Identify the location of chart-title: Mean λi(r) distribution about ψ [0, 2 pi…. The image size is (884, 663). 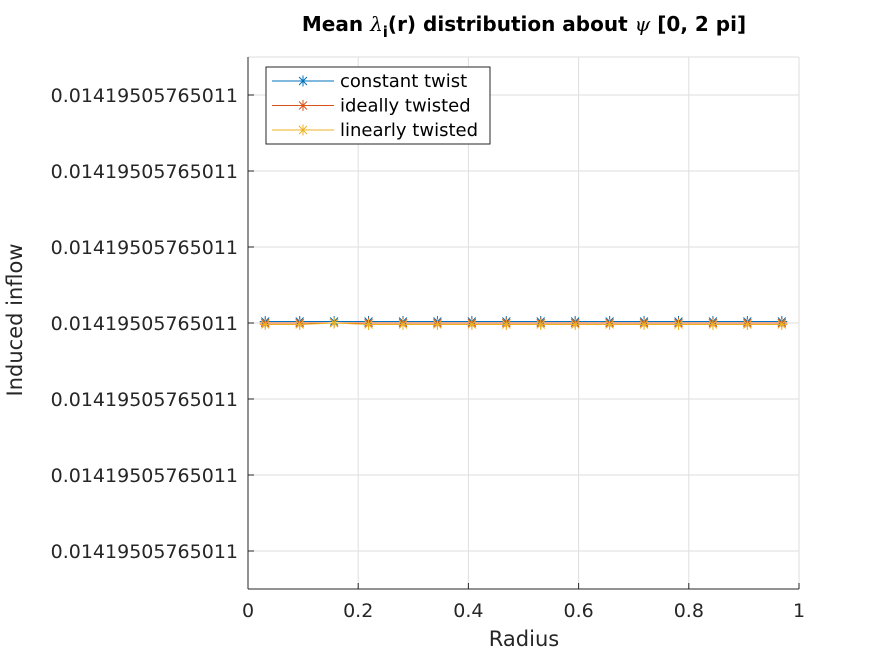
(524, 26).